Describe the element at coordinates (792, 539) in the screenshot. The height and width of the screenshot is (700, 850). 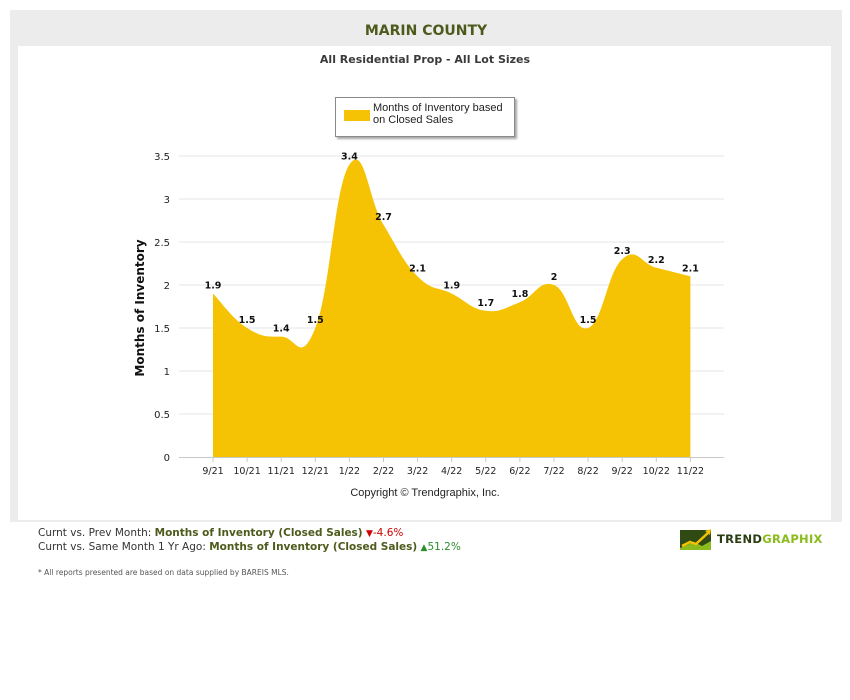
I see `logo-text-accent: GRAPHIX` at that location.